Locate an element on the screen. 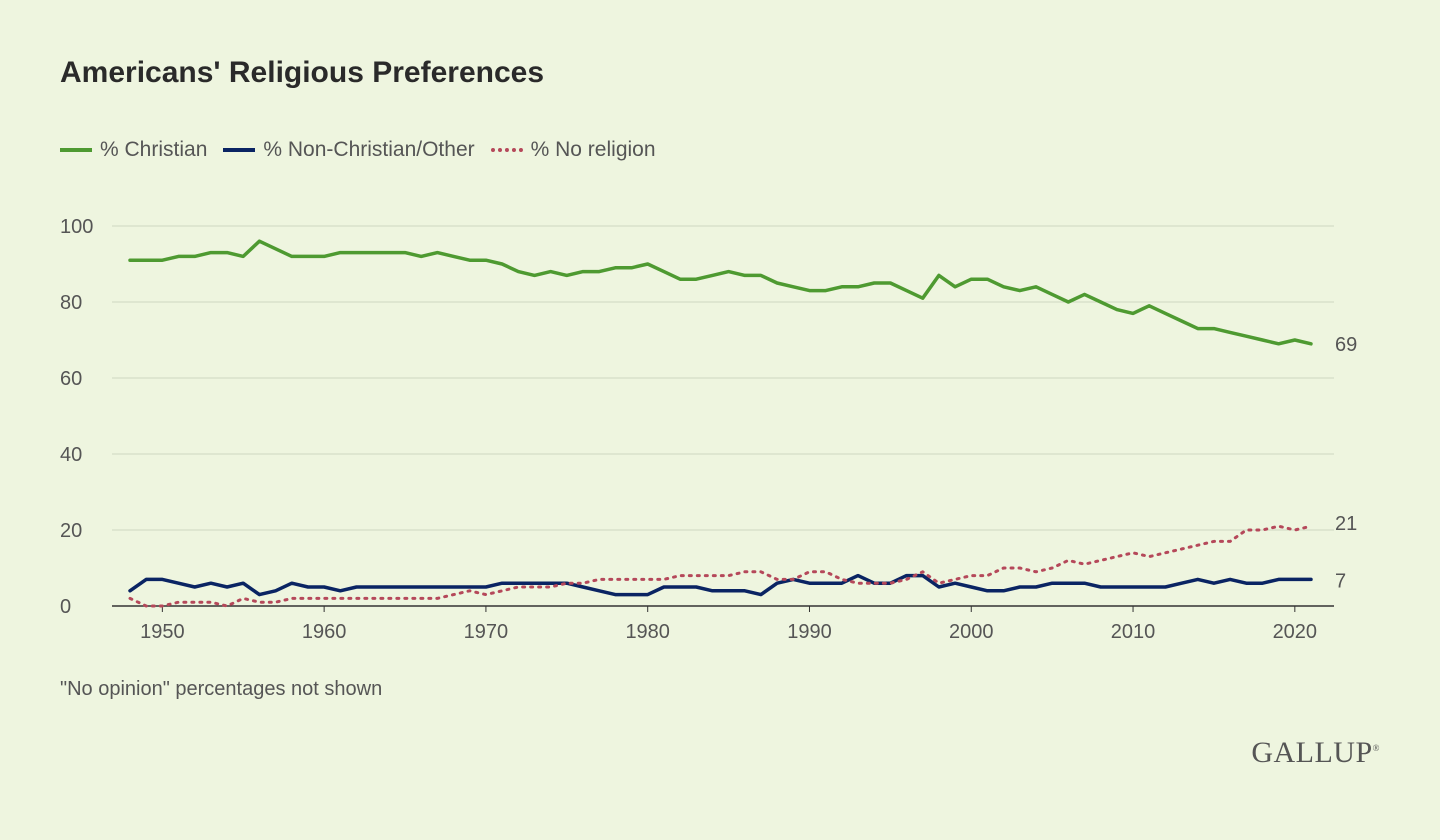 Image resolution: width=1440 pixels, height=840 pixels. series-line-non-christian-other is located at coordinates (720, 585).